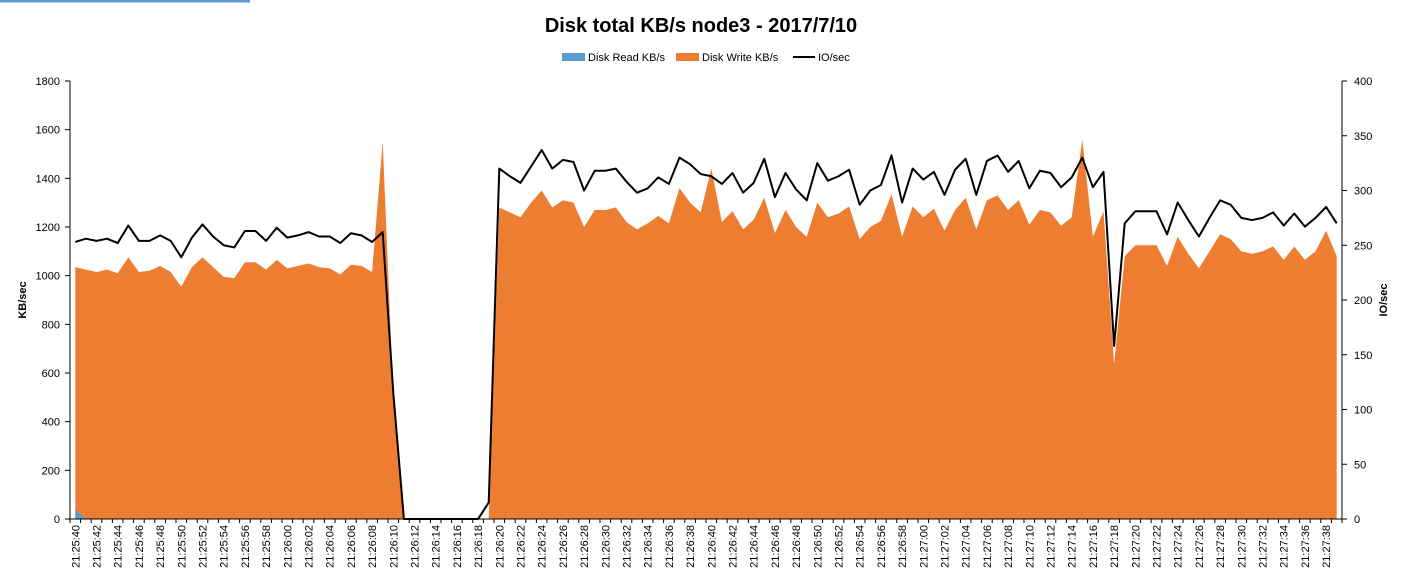 The height and width of the screenshot is (586, 1402). What do you see at coordinates (701, 26) in the screenshot?
I see `chart-title: Disk total KB/s node3 - 2017/7/10` at bounding box center [701, 26].